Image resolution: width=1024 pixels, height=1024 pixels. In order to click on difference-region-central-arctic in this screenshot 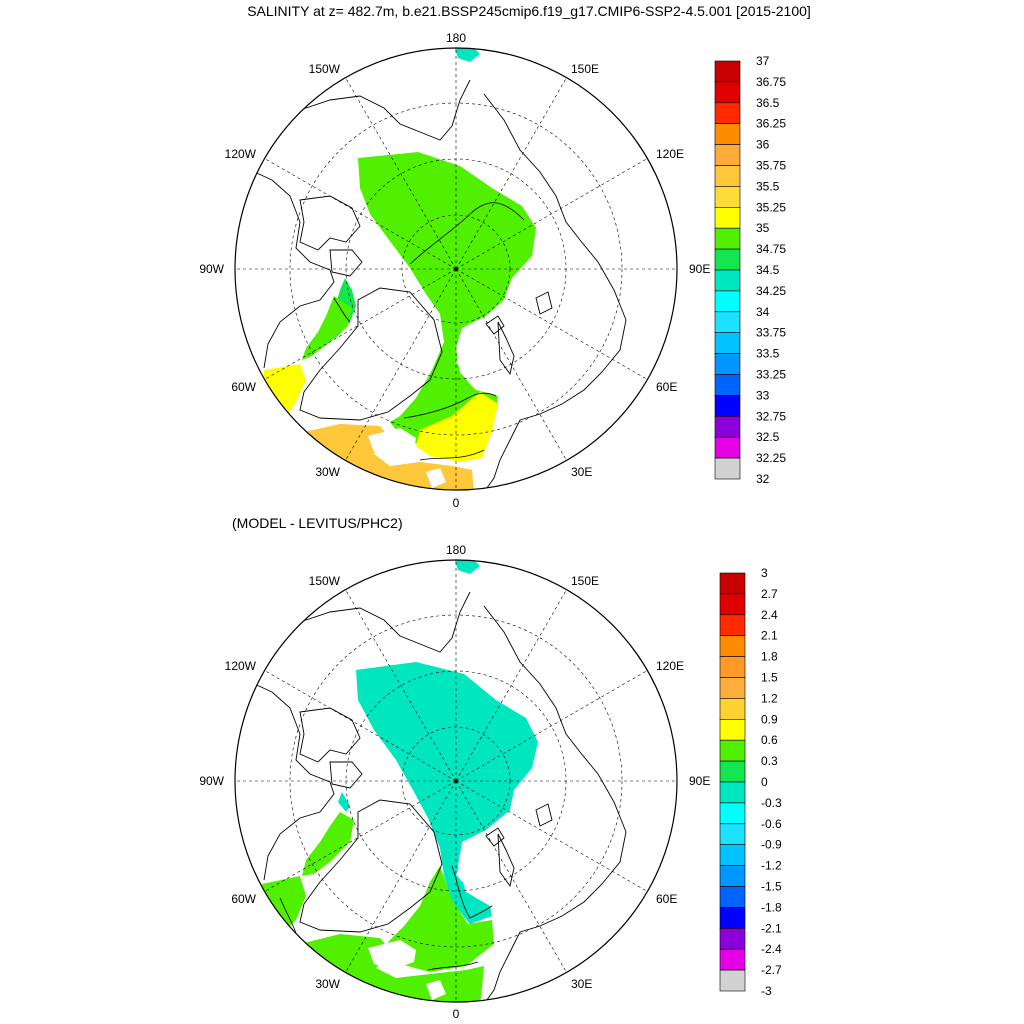, I will do `click(447, 793)`.